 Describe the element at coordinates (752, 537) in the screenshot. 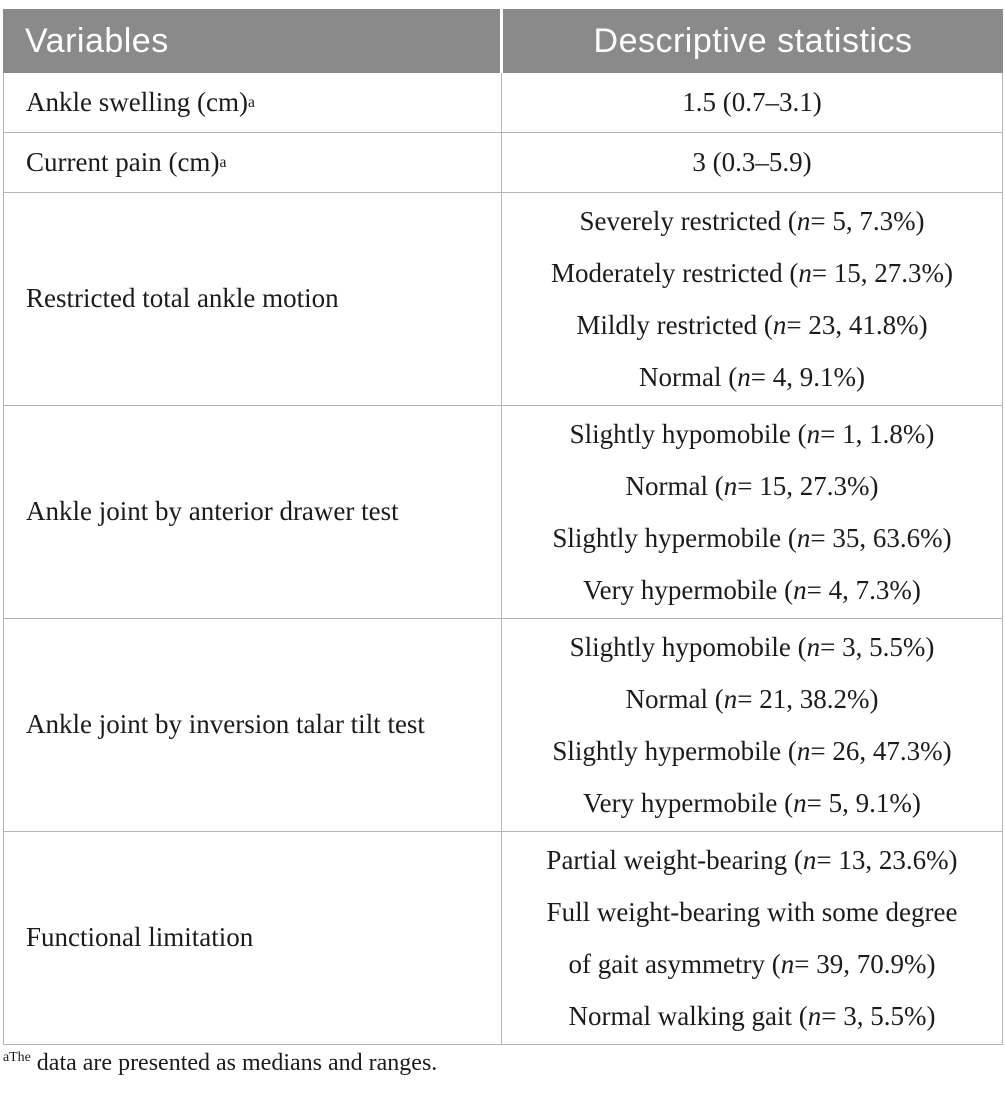

I see `statistic-line: Slightly hypermobile (n = 35, 63.6%)` at that location.